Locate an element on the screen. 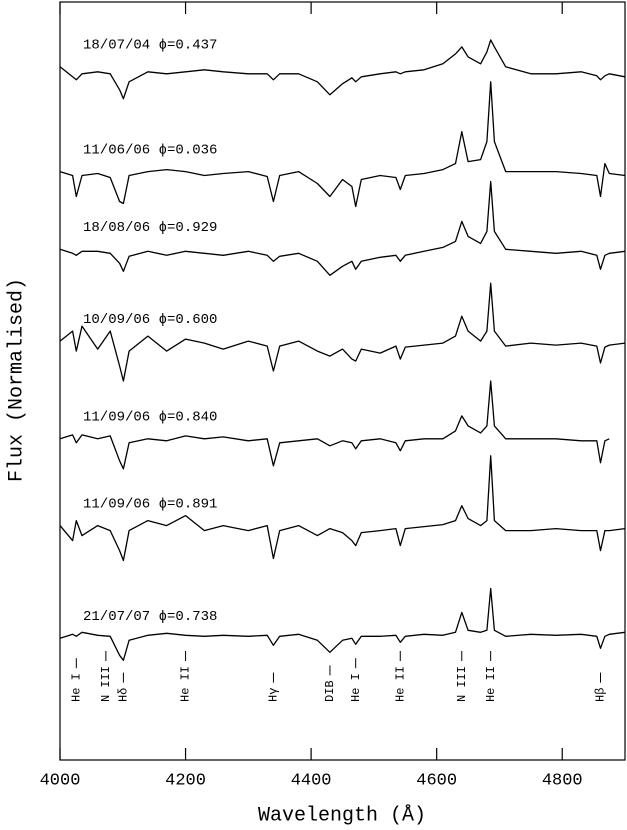  x-tick-label: 4600 is located at coordinates (436, 780).